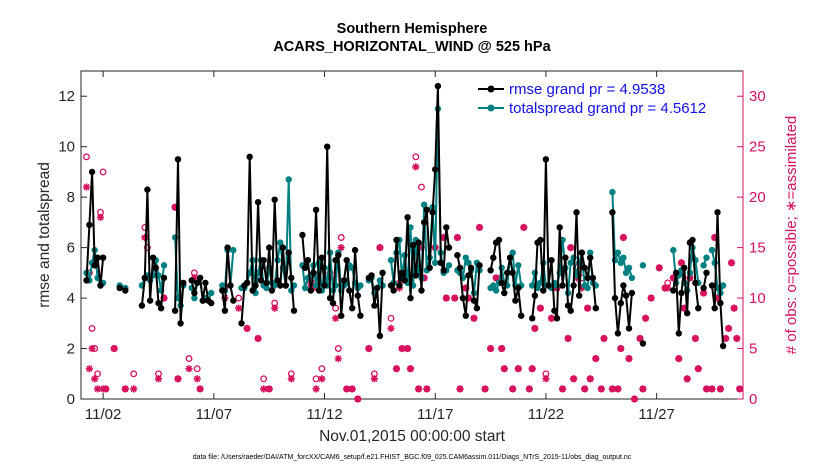  What do you see at coordinates (592, 108) in the screenshot?
I see `legend-entry-spread: totalspread grand pr = 4.5612` at bounding box center [592, 108].